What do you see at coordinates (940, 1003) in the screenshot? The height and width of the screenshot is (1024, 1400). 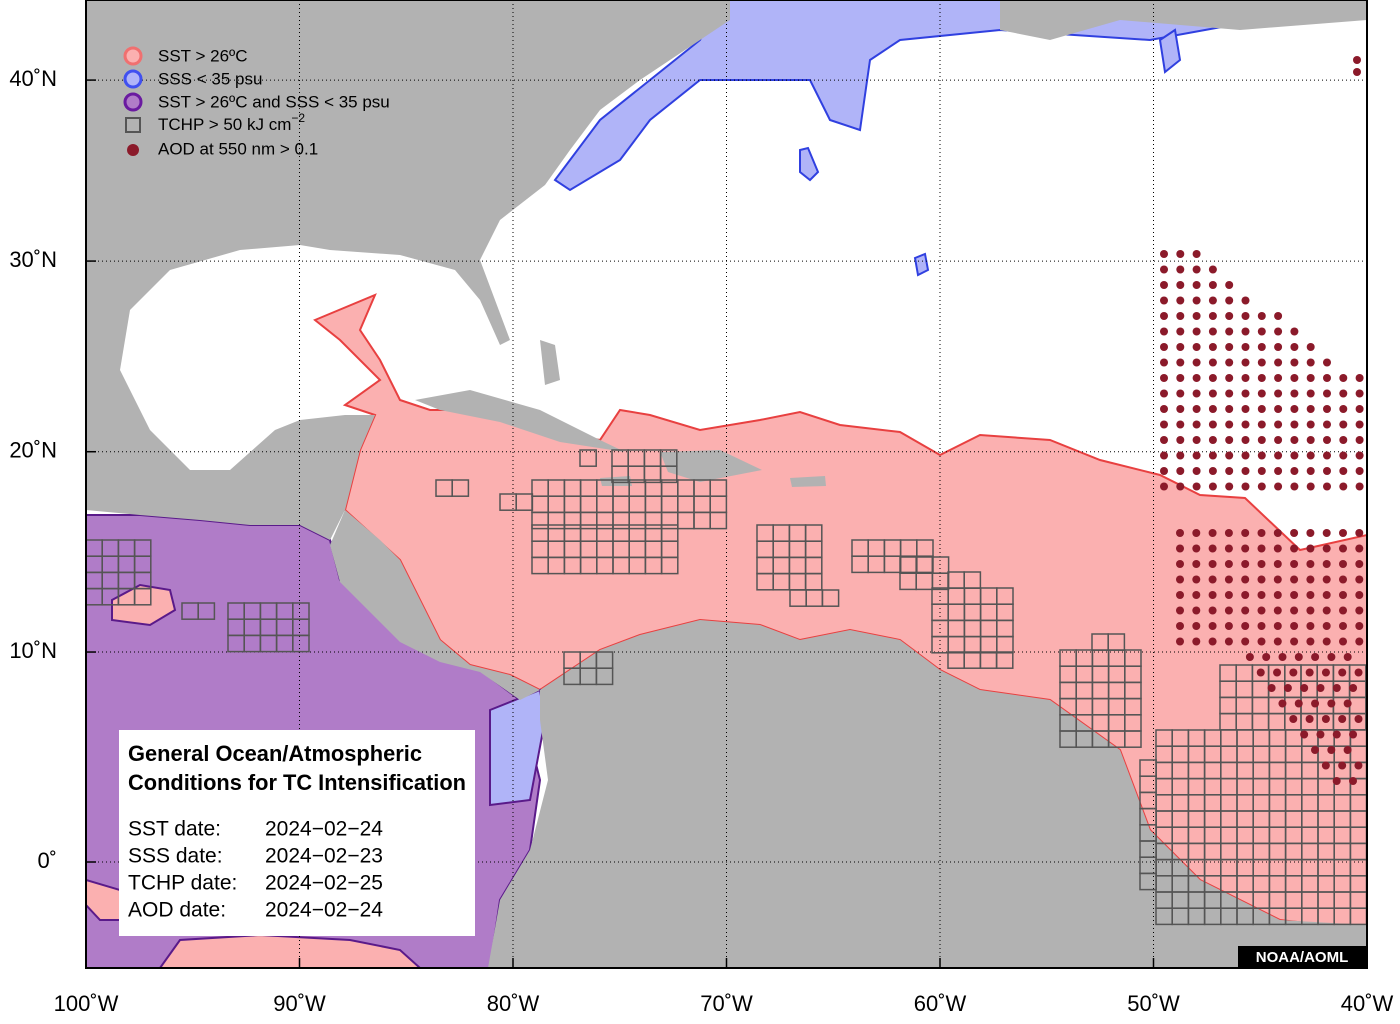 I see `x-tick-label: 60˚W` at bounding box center [940, 1003].